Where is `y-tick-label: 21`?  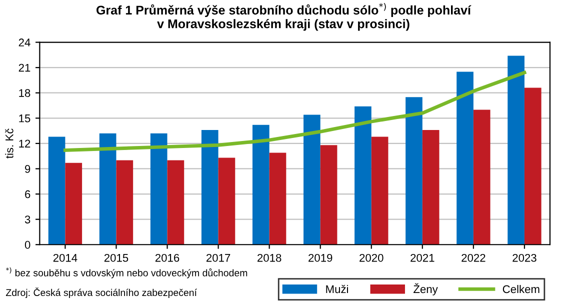 y-tick-label: 21 is located at coordinates (24, 68).